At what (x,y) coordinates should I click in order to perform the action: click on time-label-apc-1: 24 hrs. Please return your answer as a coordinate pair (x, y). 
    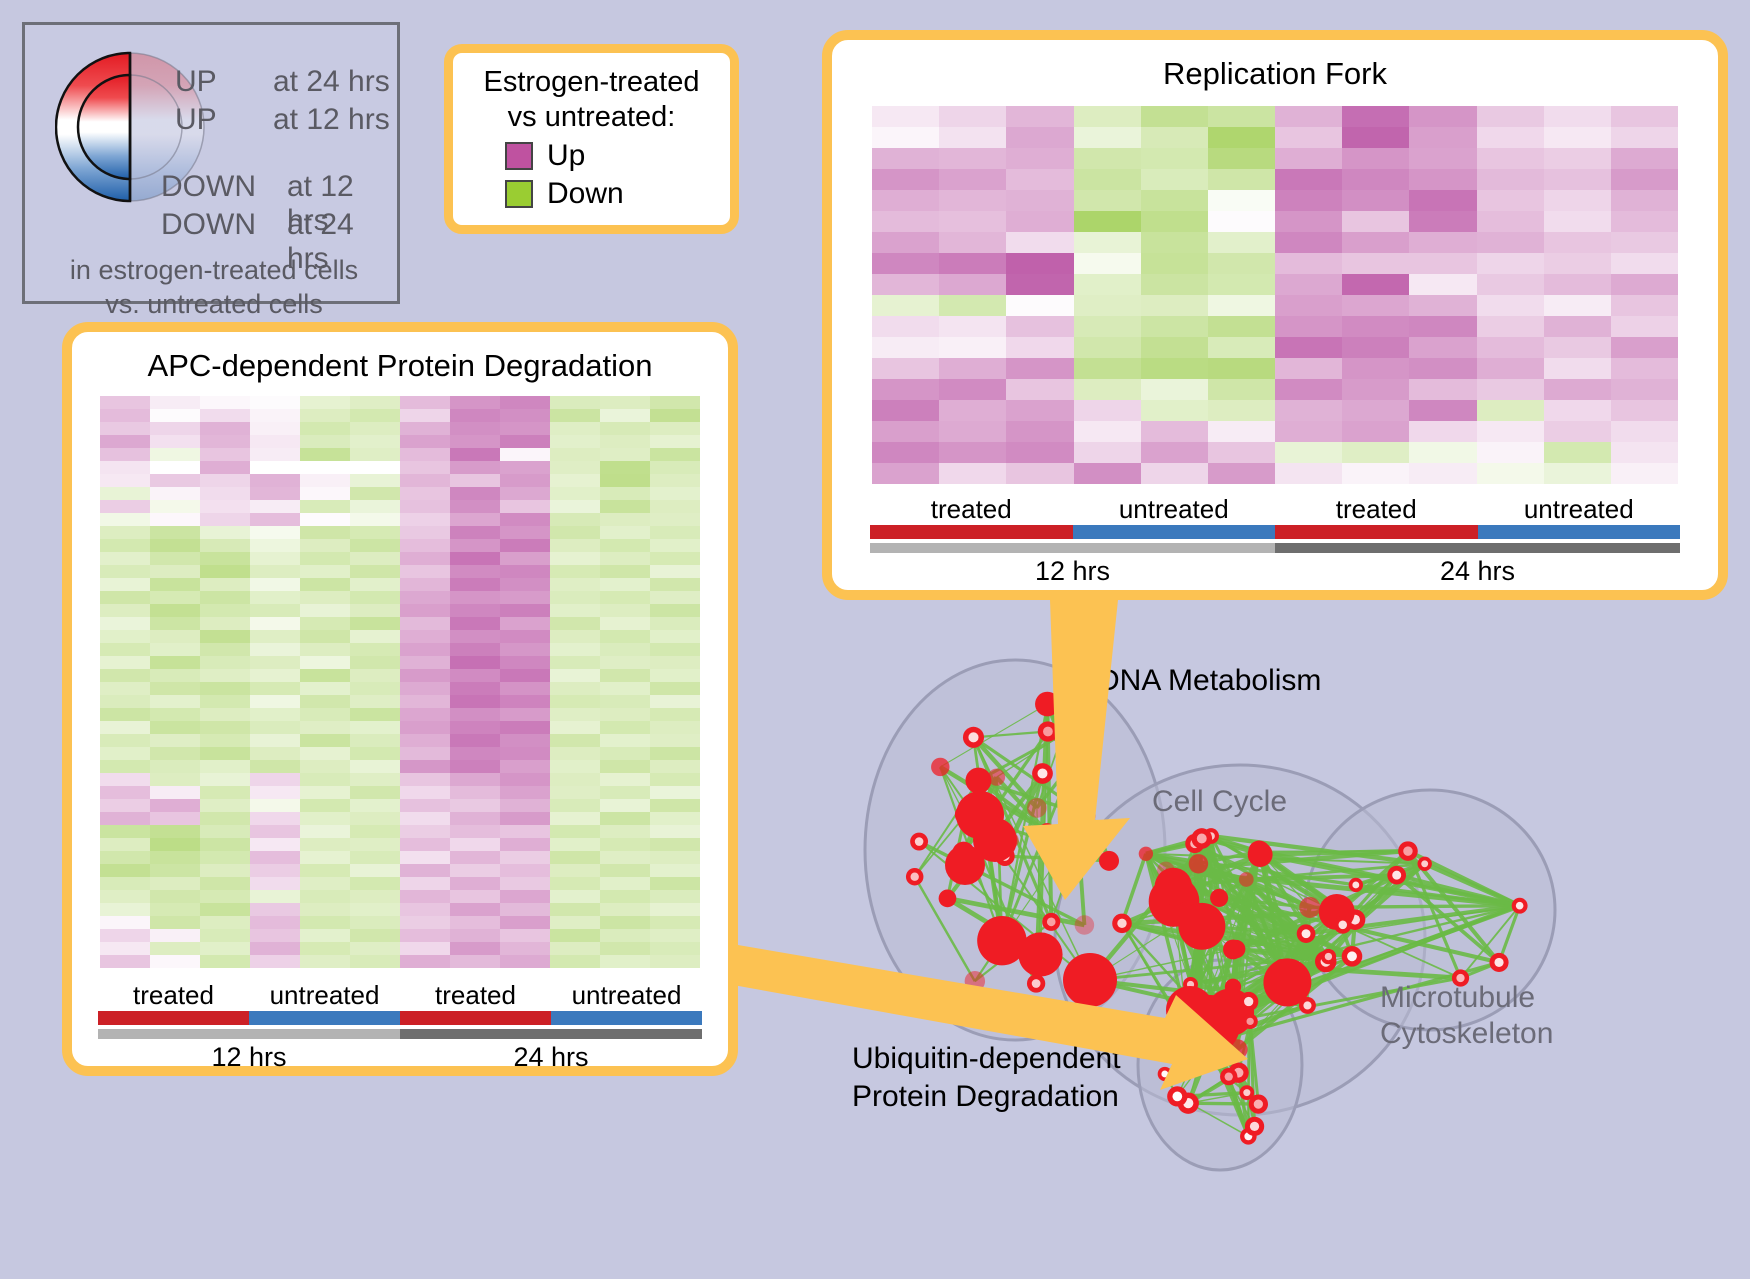
    Looking at the image, I should click on (551, 1057).